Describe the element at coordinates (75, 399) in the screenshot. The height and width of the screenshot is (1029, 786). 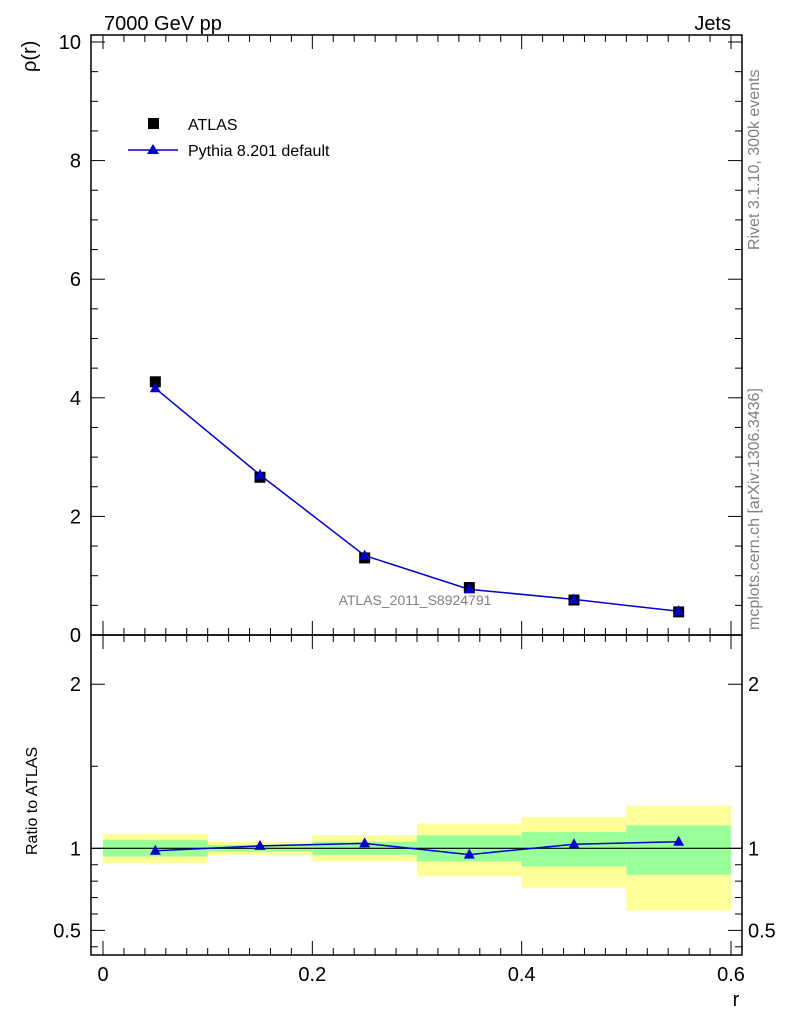
I see `main-y-tick-label: 4` at that location.